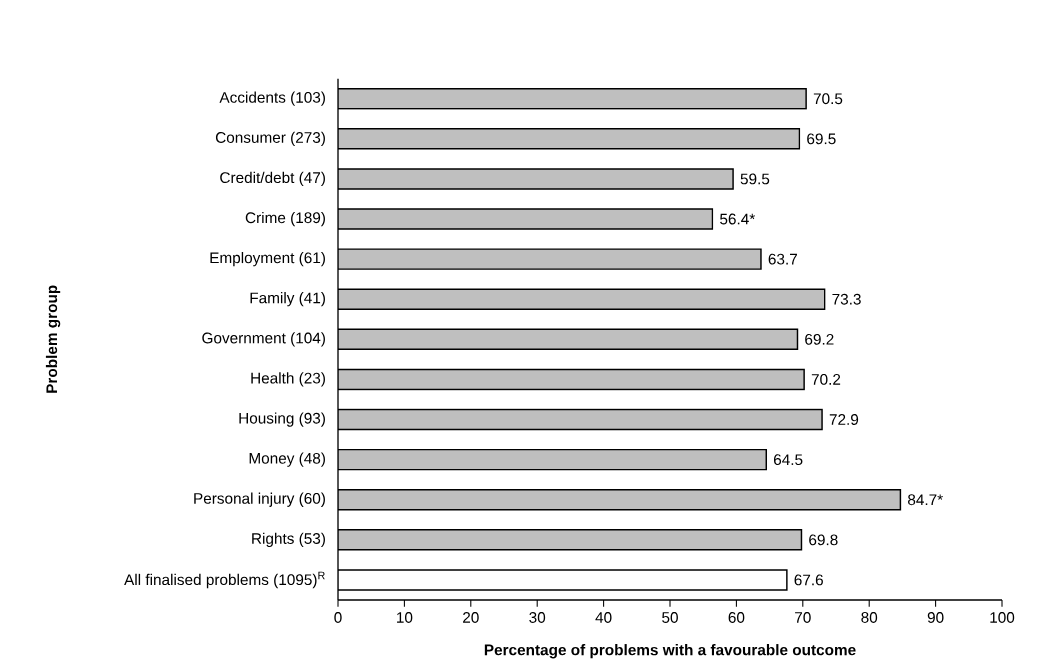 Image resolution: width=1042 pixels, height=664 pixels. What do you see at coordinates (670, 618) in the screenshot?
I see `x-tick-label: 50` at bounding box center [670, 618].